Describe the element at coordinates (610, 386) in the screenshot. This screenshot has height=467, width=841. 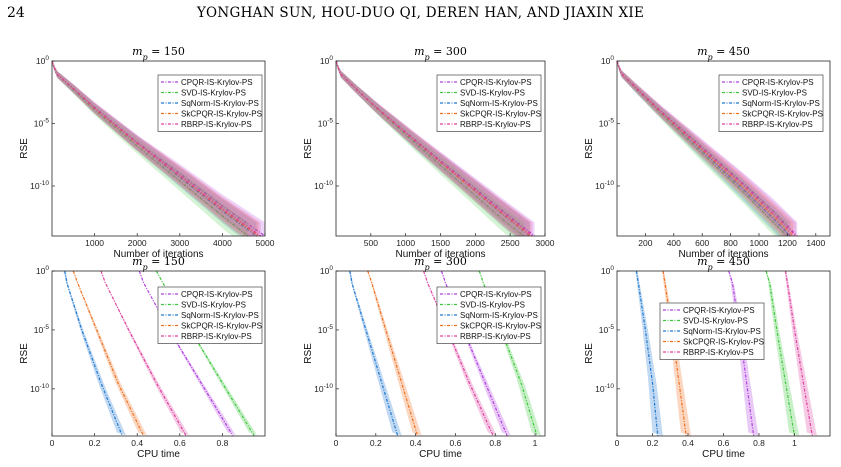
I see `y-tick-exponent: -10` at that location.